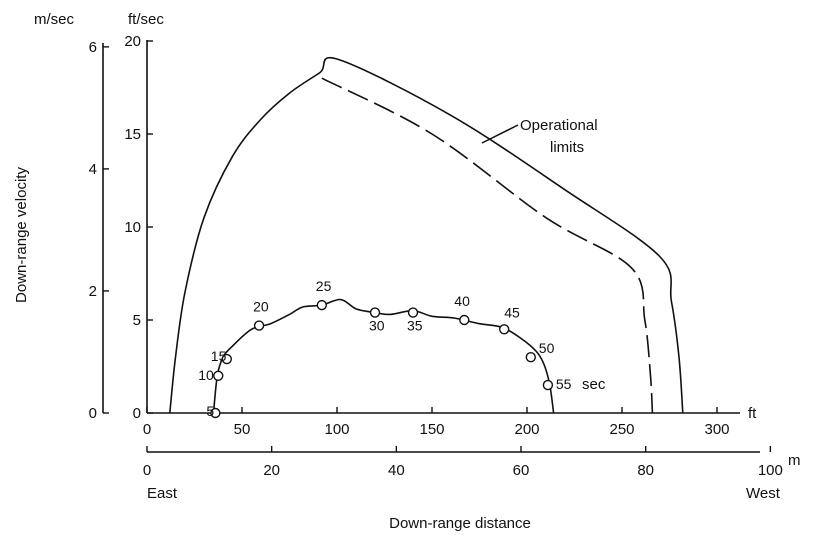 The height and width of the screenshot is (538, 813). Describe the element at coordinates (645, 470) in the screenshot. I see `x-tick-m-label: 80` at that location.